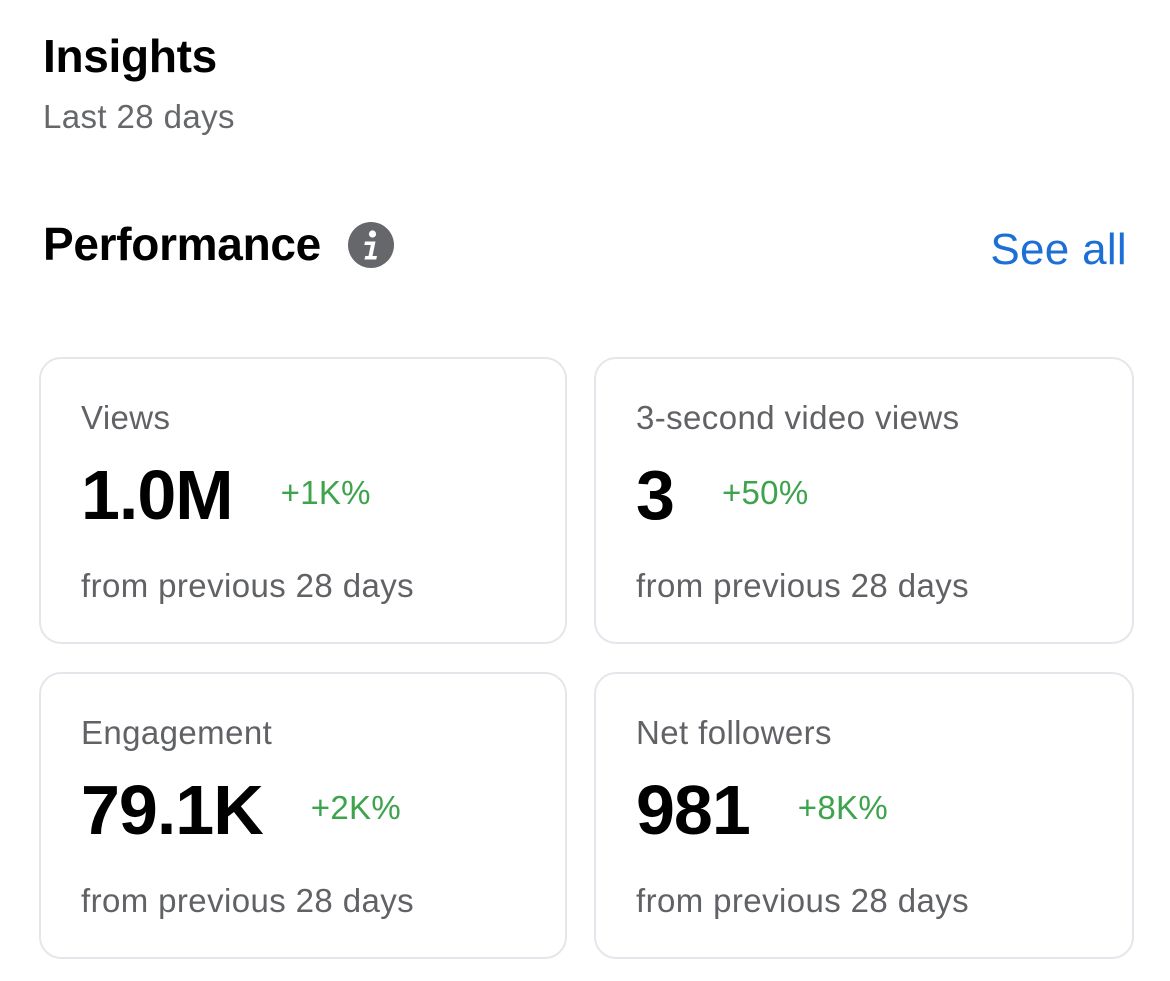 The width and height of the screenshot is (1170, 981). I want to click on metric-value: 1.0M, so click(157, 495).